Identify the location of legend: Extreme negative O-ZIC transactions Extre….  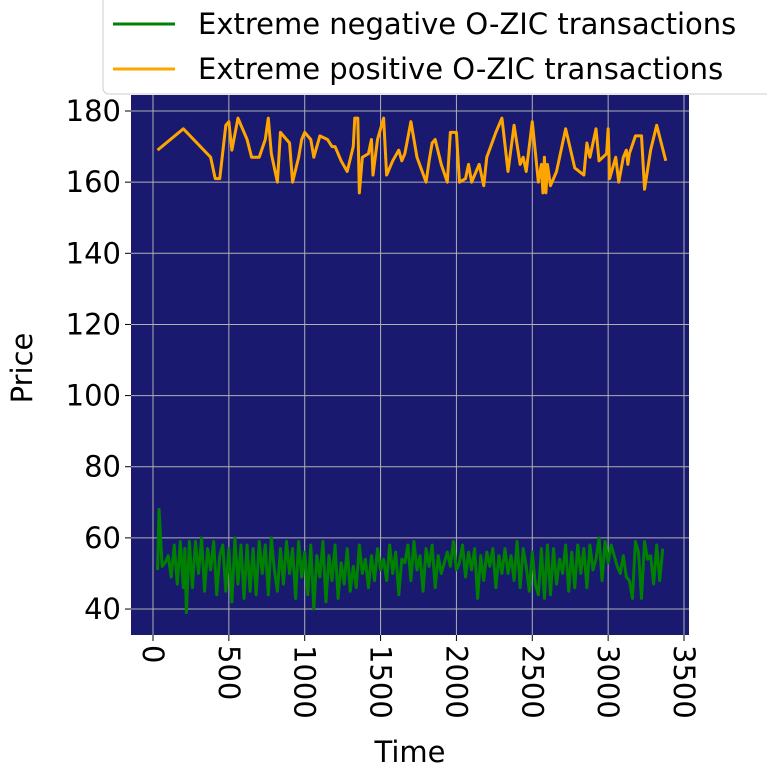
(434, 47).